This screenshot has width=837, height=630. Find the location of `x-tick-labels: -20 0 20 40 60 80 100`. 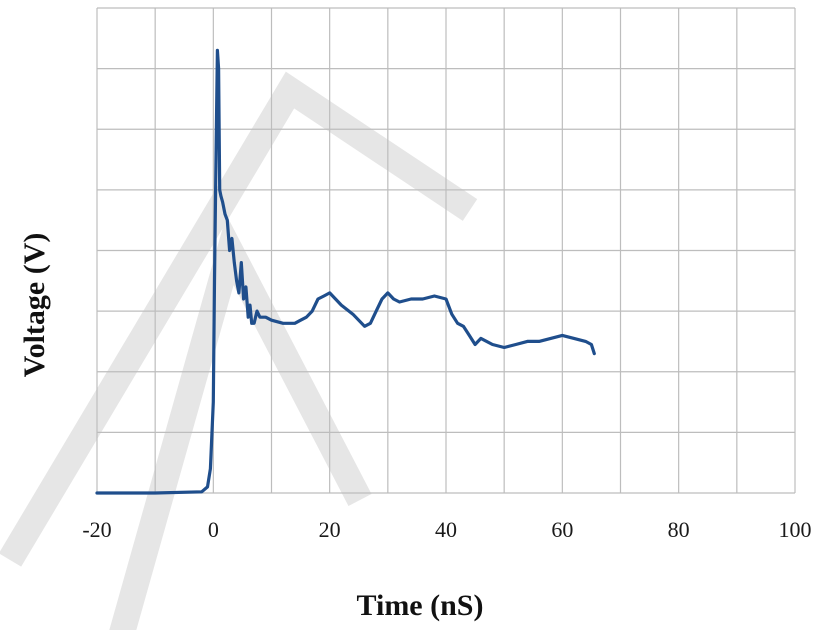

x-tick-labels: -20 0 20 40 60 80 100 is located at coordinates (446, 529).